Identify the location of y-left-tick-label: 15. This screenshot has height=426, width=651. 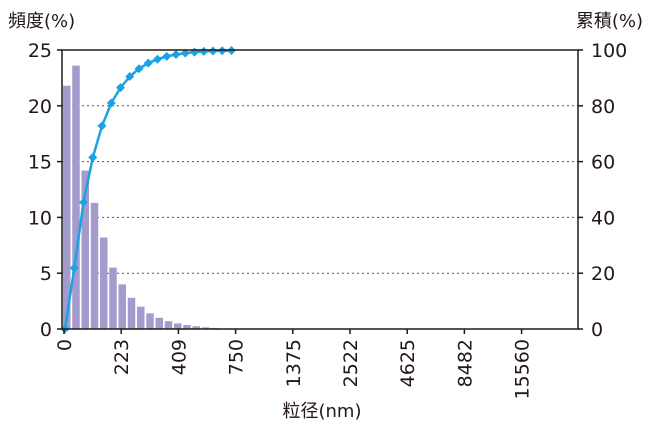
(40, 163).